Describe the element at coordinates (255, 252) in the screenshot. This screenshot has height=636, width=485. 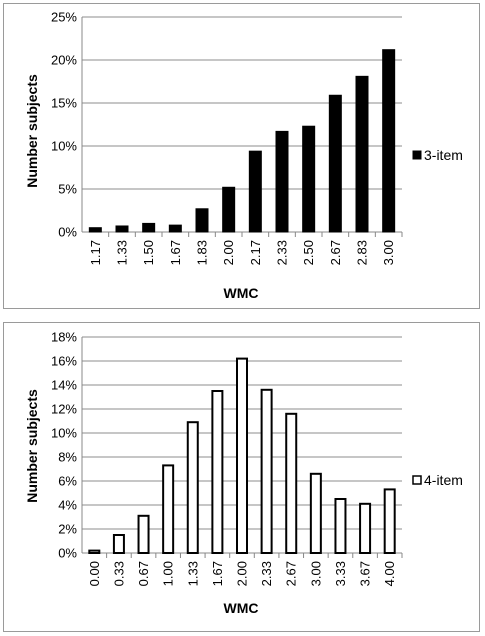
I see `x-tick-label: 2.17` at that location.